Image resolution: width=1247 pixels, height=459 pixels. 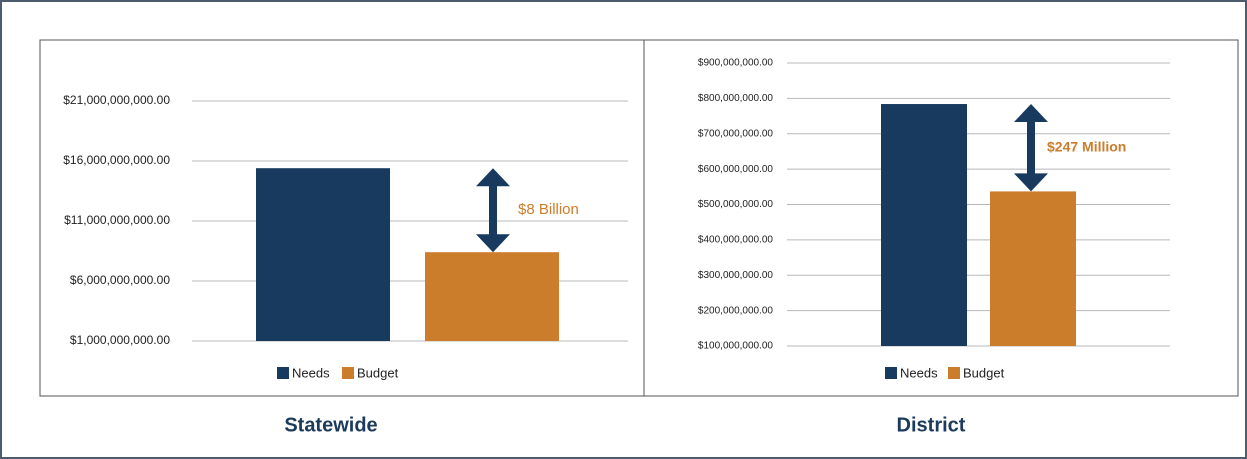 I want to click on y-tick-label: $900,000,000.00, so click(x=736, y=63).